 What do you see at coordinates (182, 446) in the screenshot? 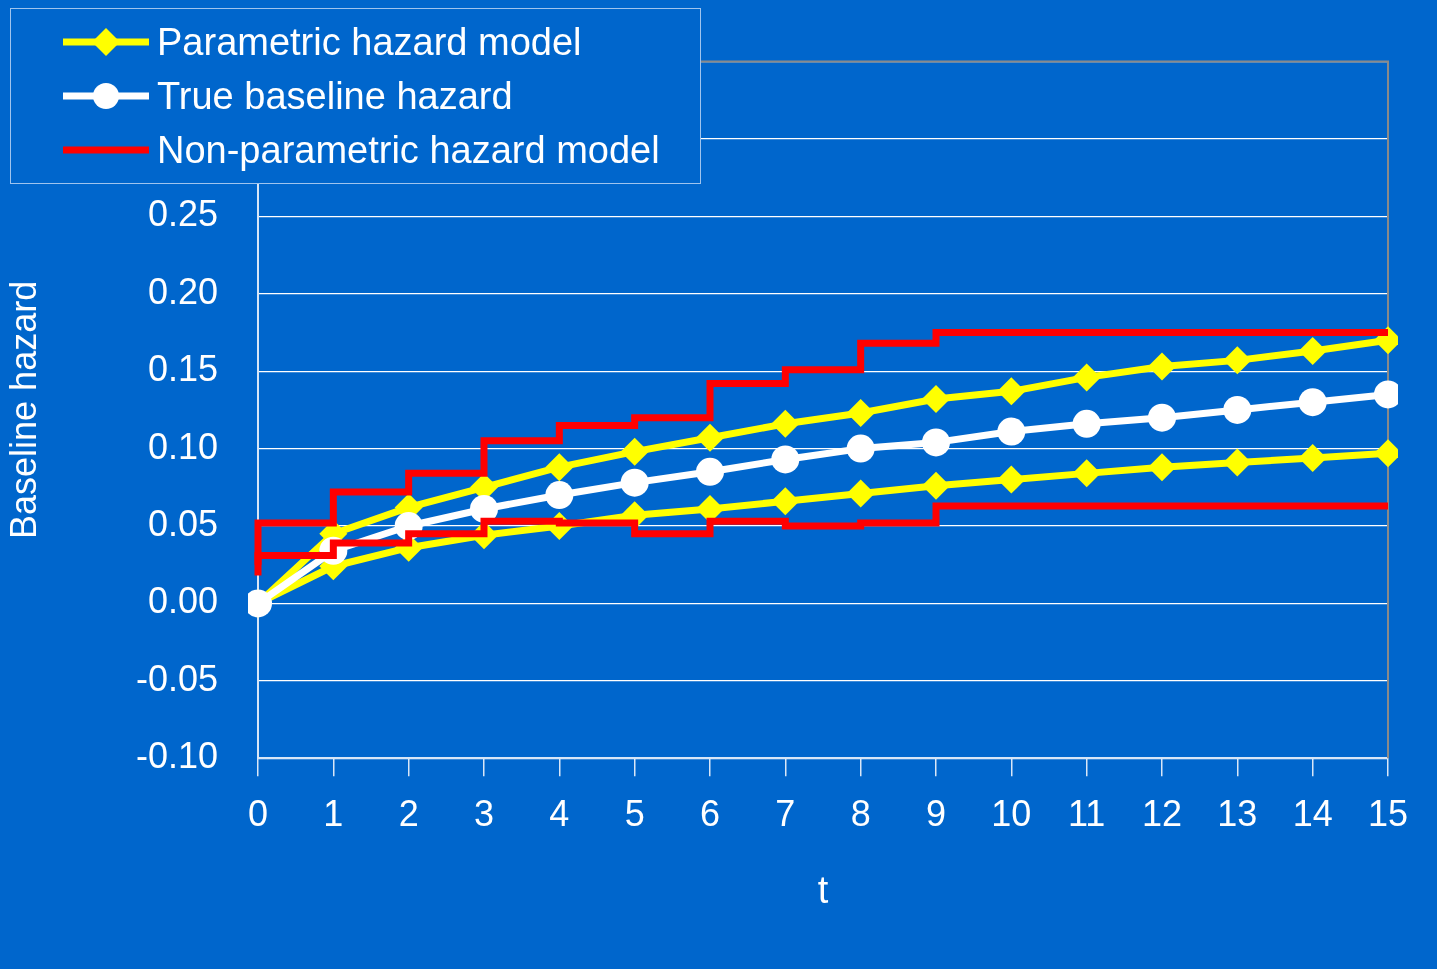
I see `y-tick-label: 0.10` at bounding box center [182, 446].